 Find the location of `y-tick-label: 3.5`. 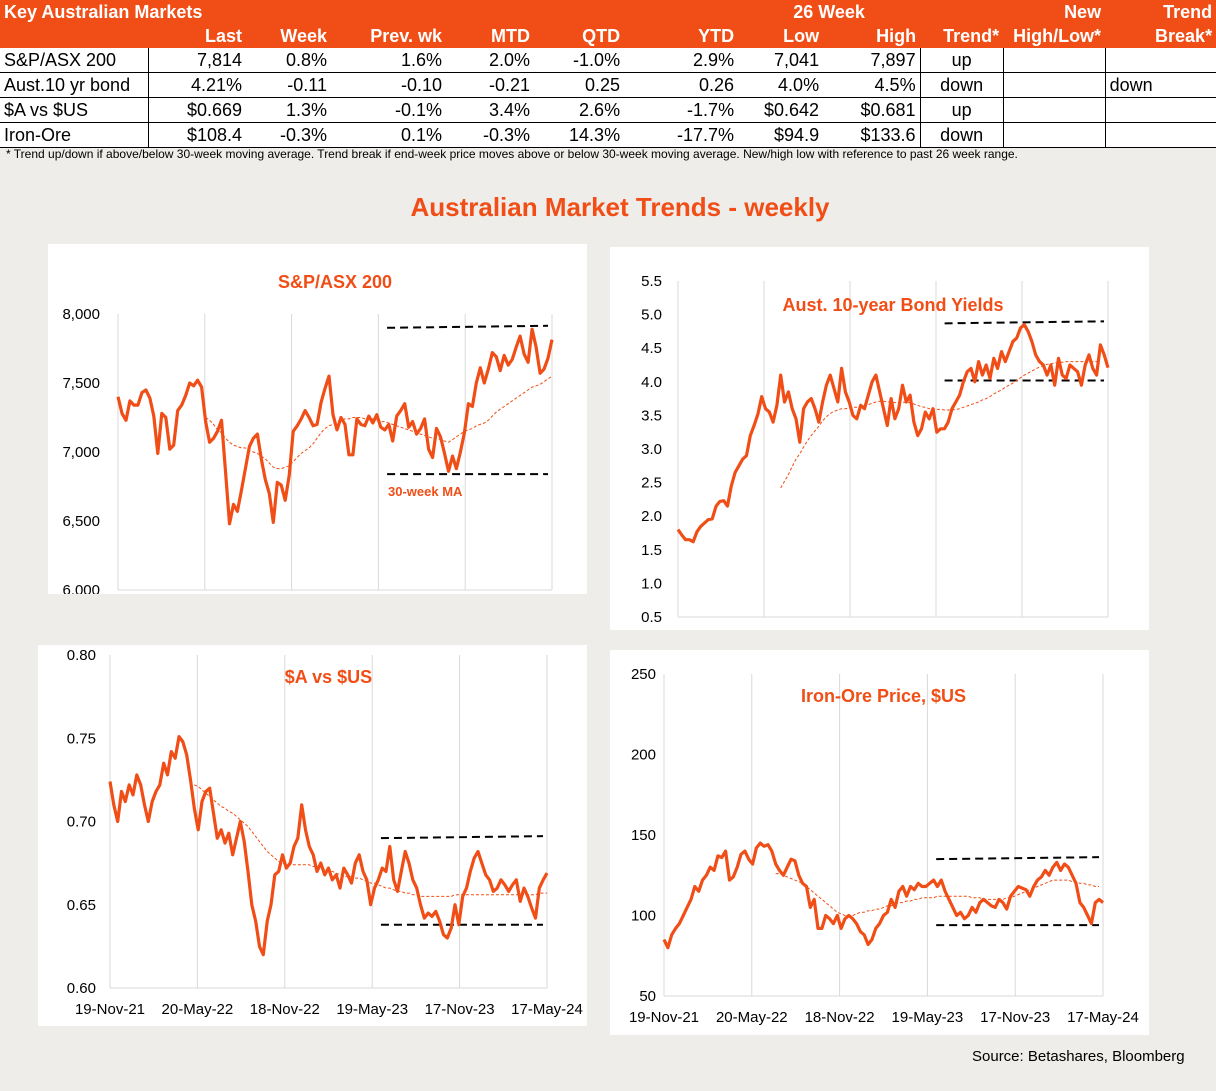

y-tick-label: 3.5 is located at coordinates (651, 415).